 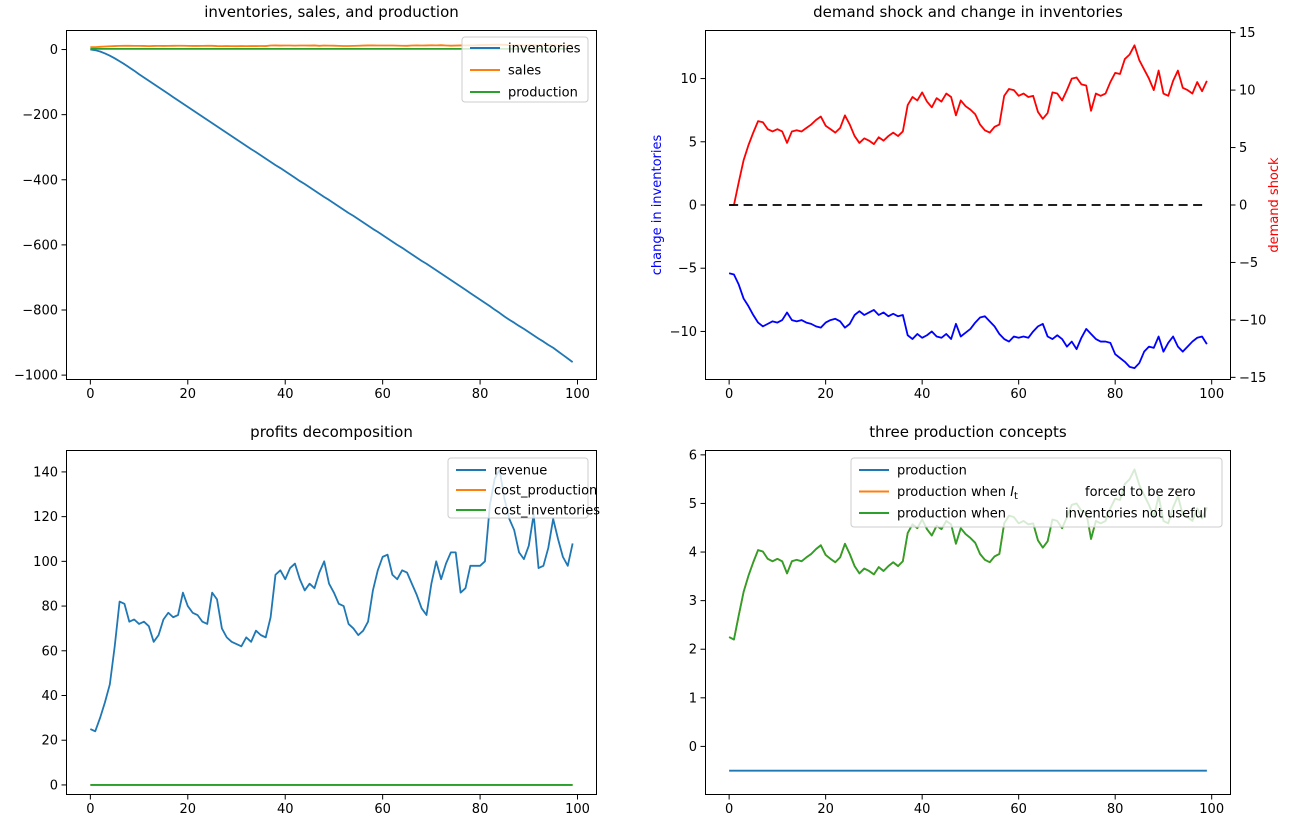 I want to click on y-tick-label: 80, so click(x=49, y=607).